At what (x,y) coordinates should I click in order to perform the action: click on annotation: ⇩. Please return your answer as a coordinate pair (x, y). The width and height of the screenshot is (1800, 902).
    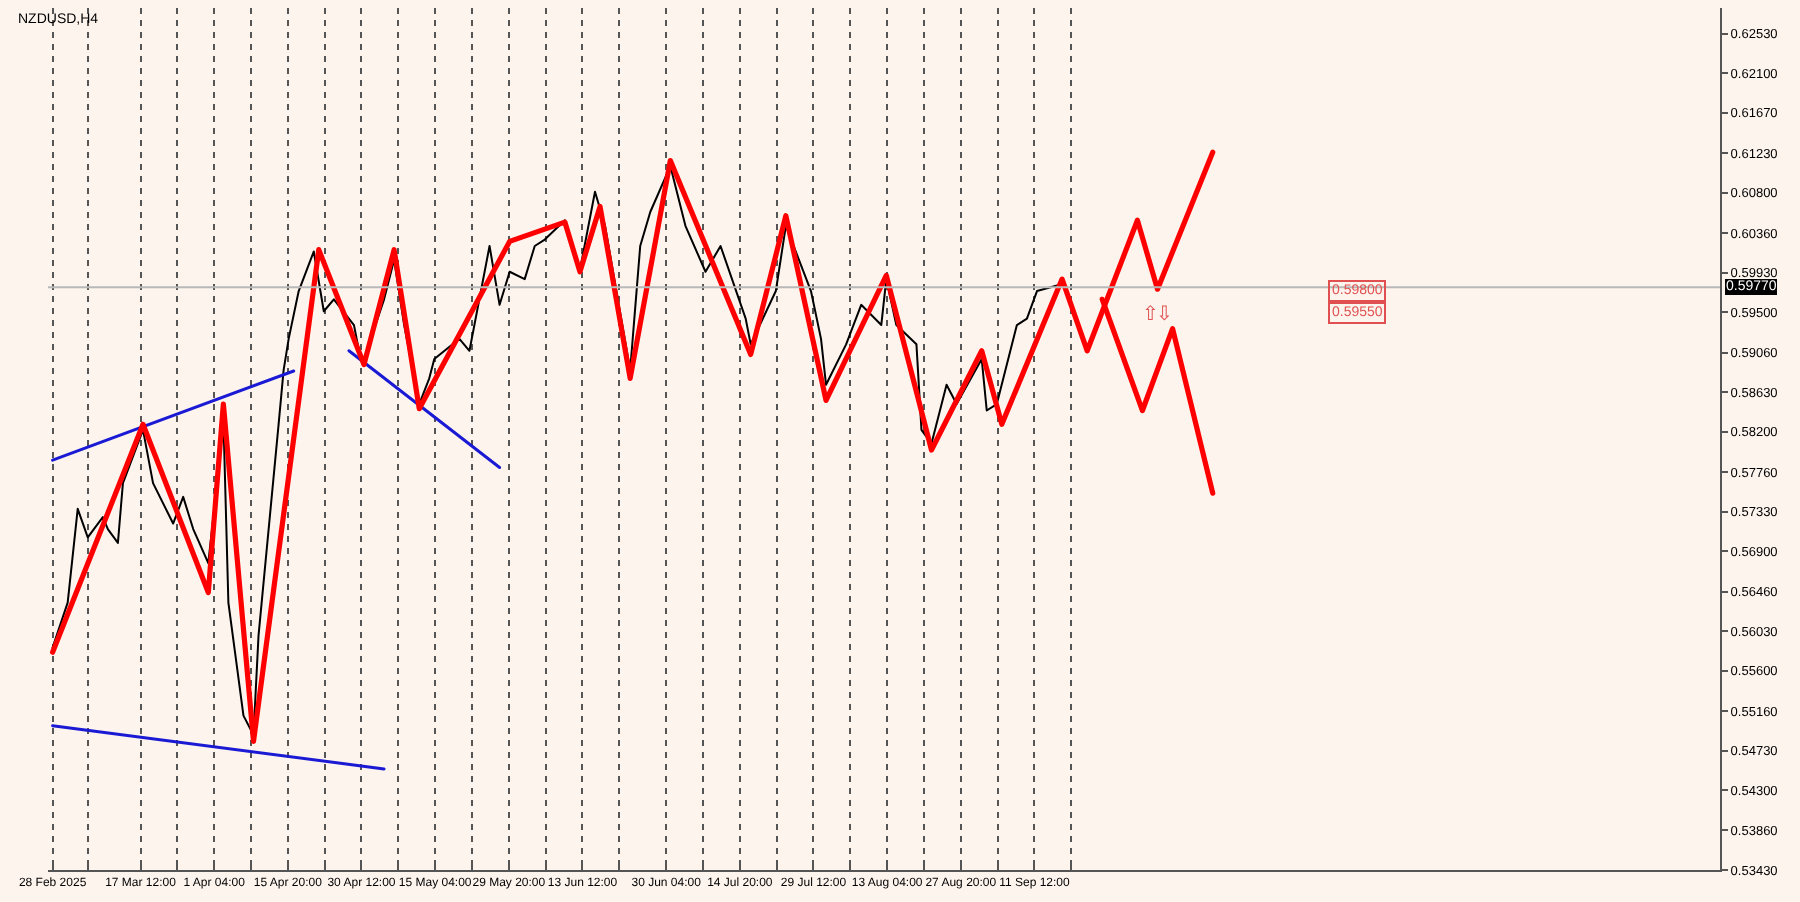
    Looking at the image, I should click on (1164, 315).